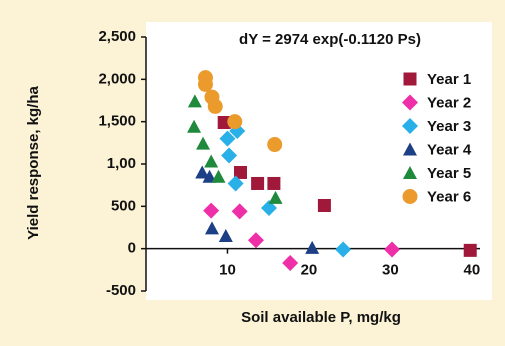 The height and width of the screenshot is (346, 505). What do you see at coordinates (121, 290) in the screenshot?
I see `y-tick-label: -500` at bounding box center [121, 290].